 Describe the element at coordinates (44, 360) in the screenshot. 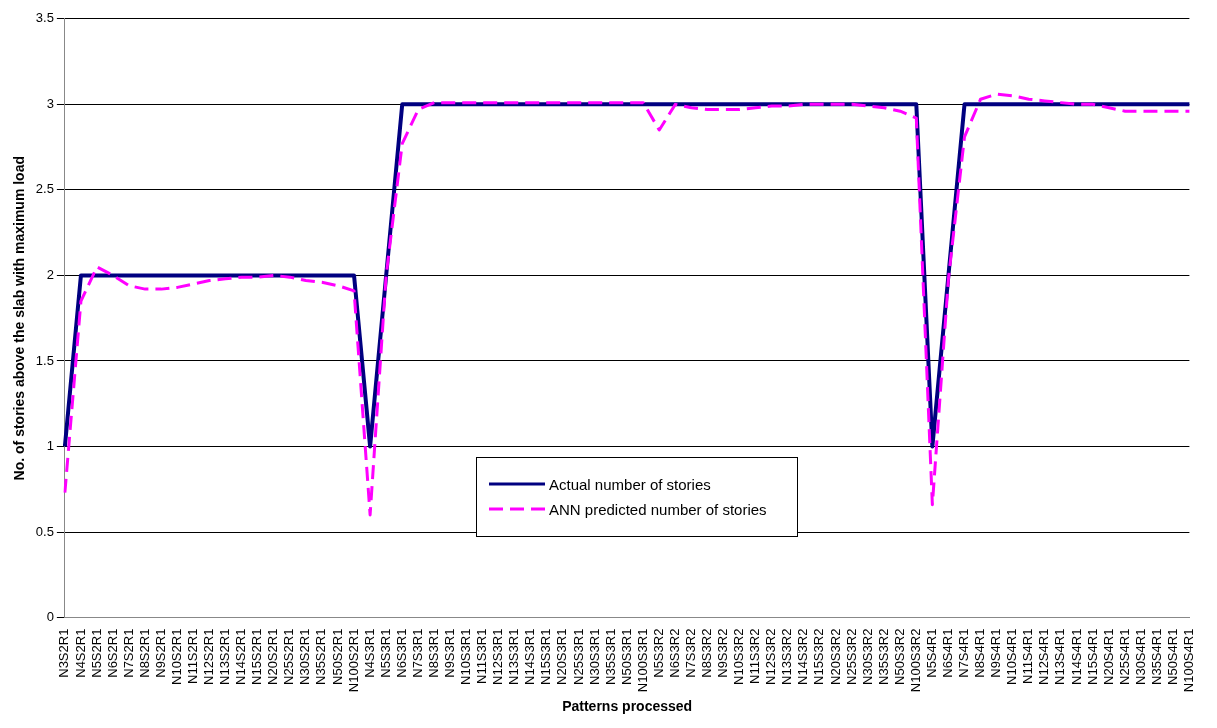

I see `y-tick-label: 1.5` at that location.